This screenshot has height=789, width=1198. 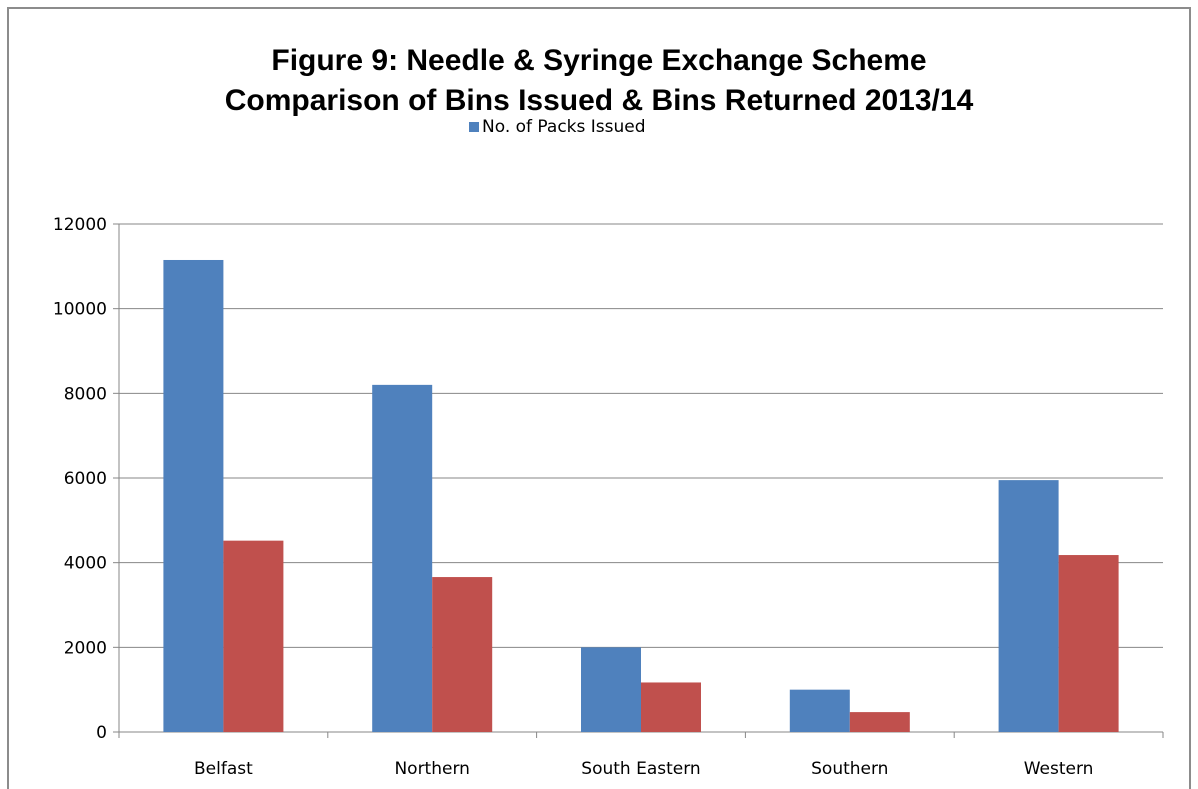 I want to click on y-tick-label: 10000, so click(x=80, y=310).